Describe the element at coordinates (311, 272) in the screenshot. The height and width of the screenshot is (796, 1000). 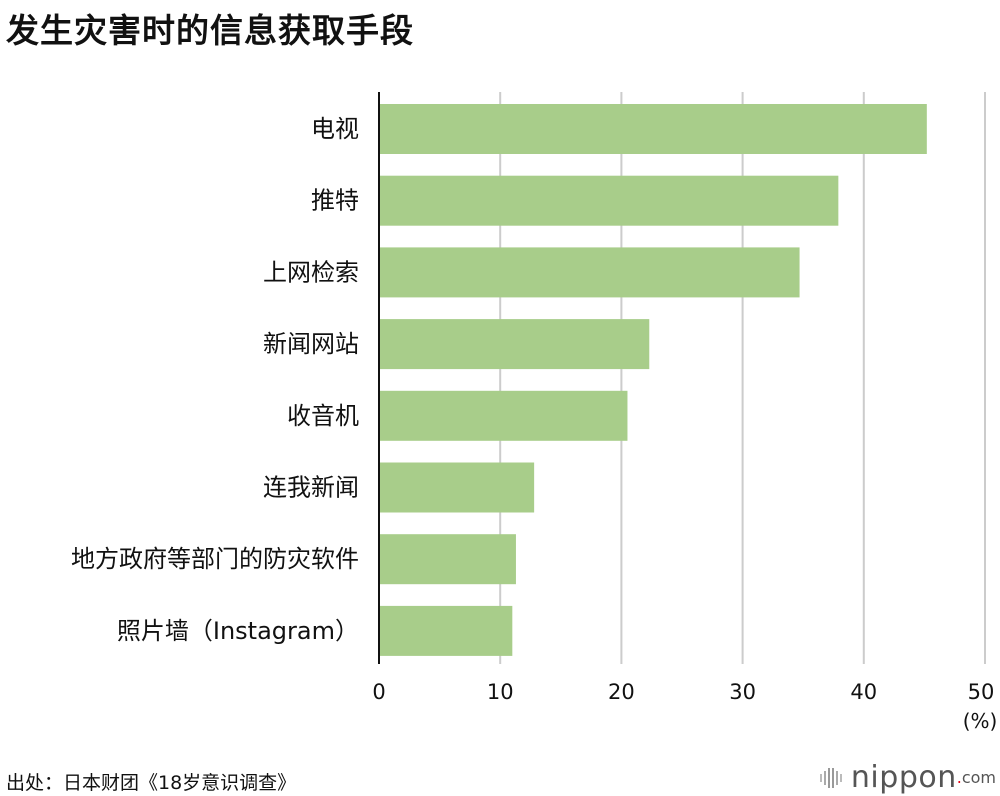
I see `category-label: 上网检索` at that location.